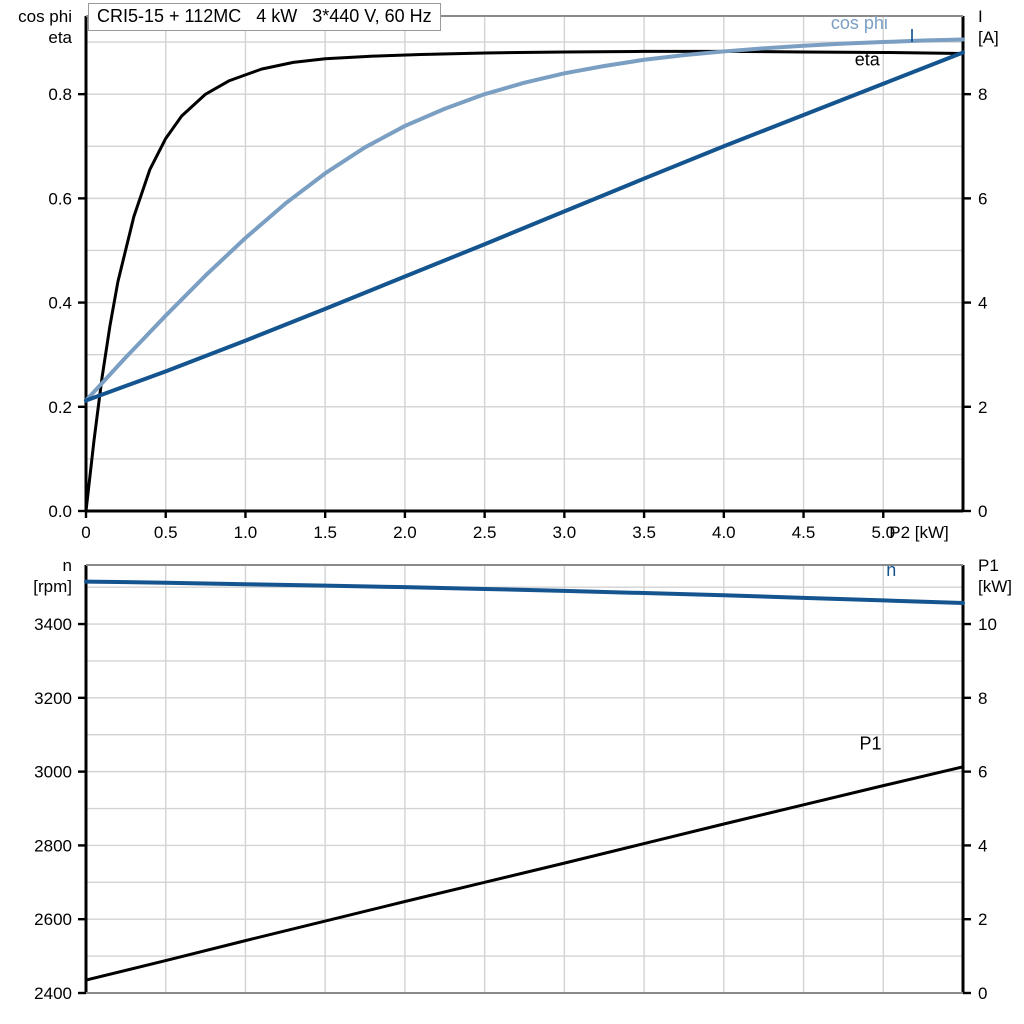  What do you see at coordinates (804, 532) in the screenshot?
I see `x-tick-label: 4.5` at bounding box center [804, 532].